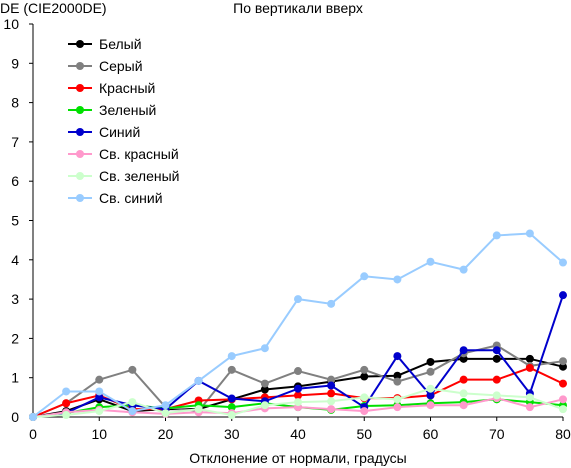  What do you see at coordinates (298, 434) in the screenshot?
I see `x-tick-label: 40` at bounding box center [298, 434].